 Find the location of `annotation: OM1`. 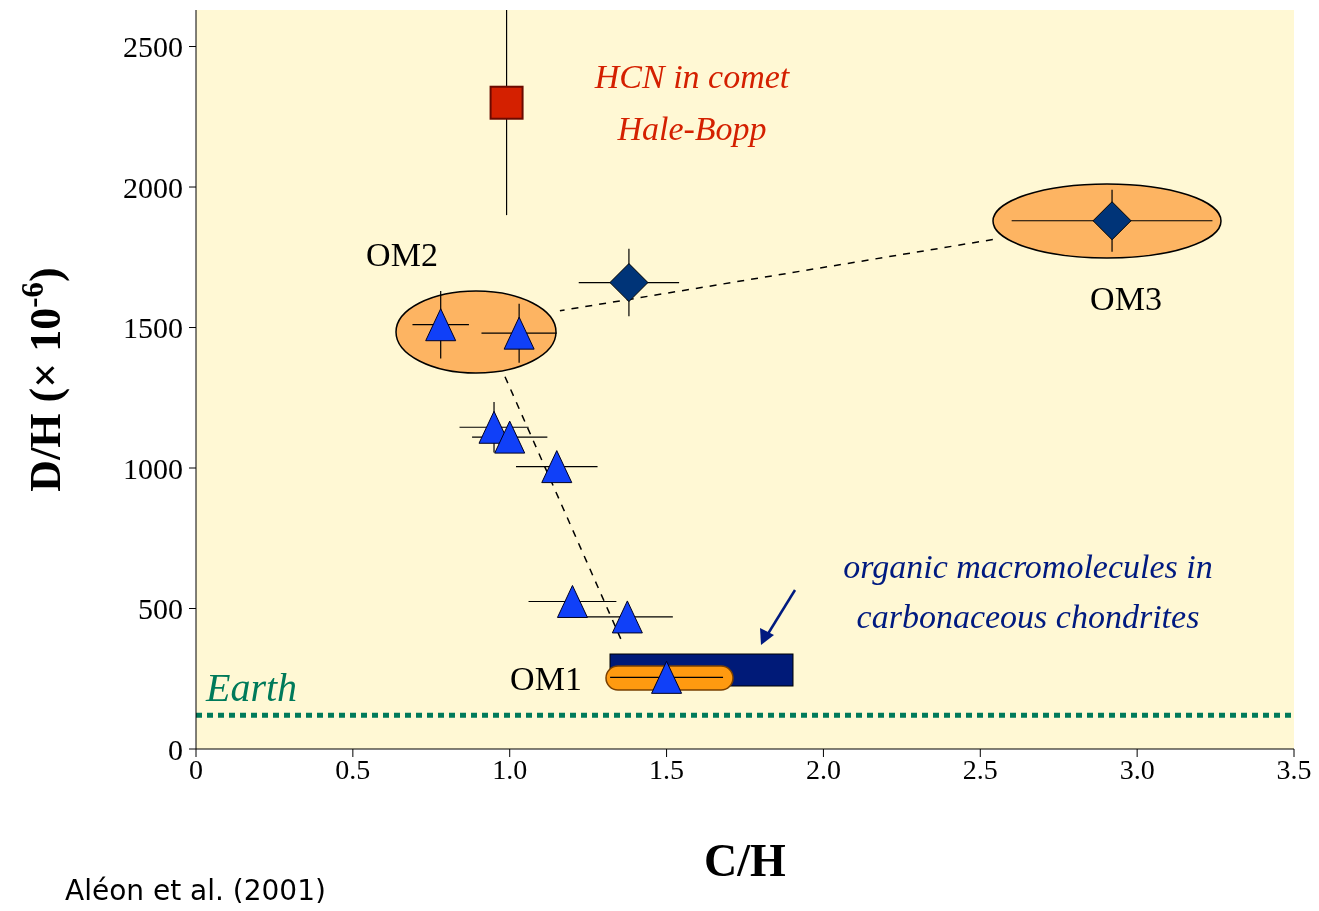

annotation: OM1 is located at coordinates (546, 678).